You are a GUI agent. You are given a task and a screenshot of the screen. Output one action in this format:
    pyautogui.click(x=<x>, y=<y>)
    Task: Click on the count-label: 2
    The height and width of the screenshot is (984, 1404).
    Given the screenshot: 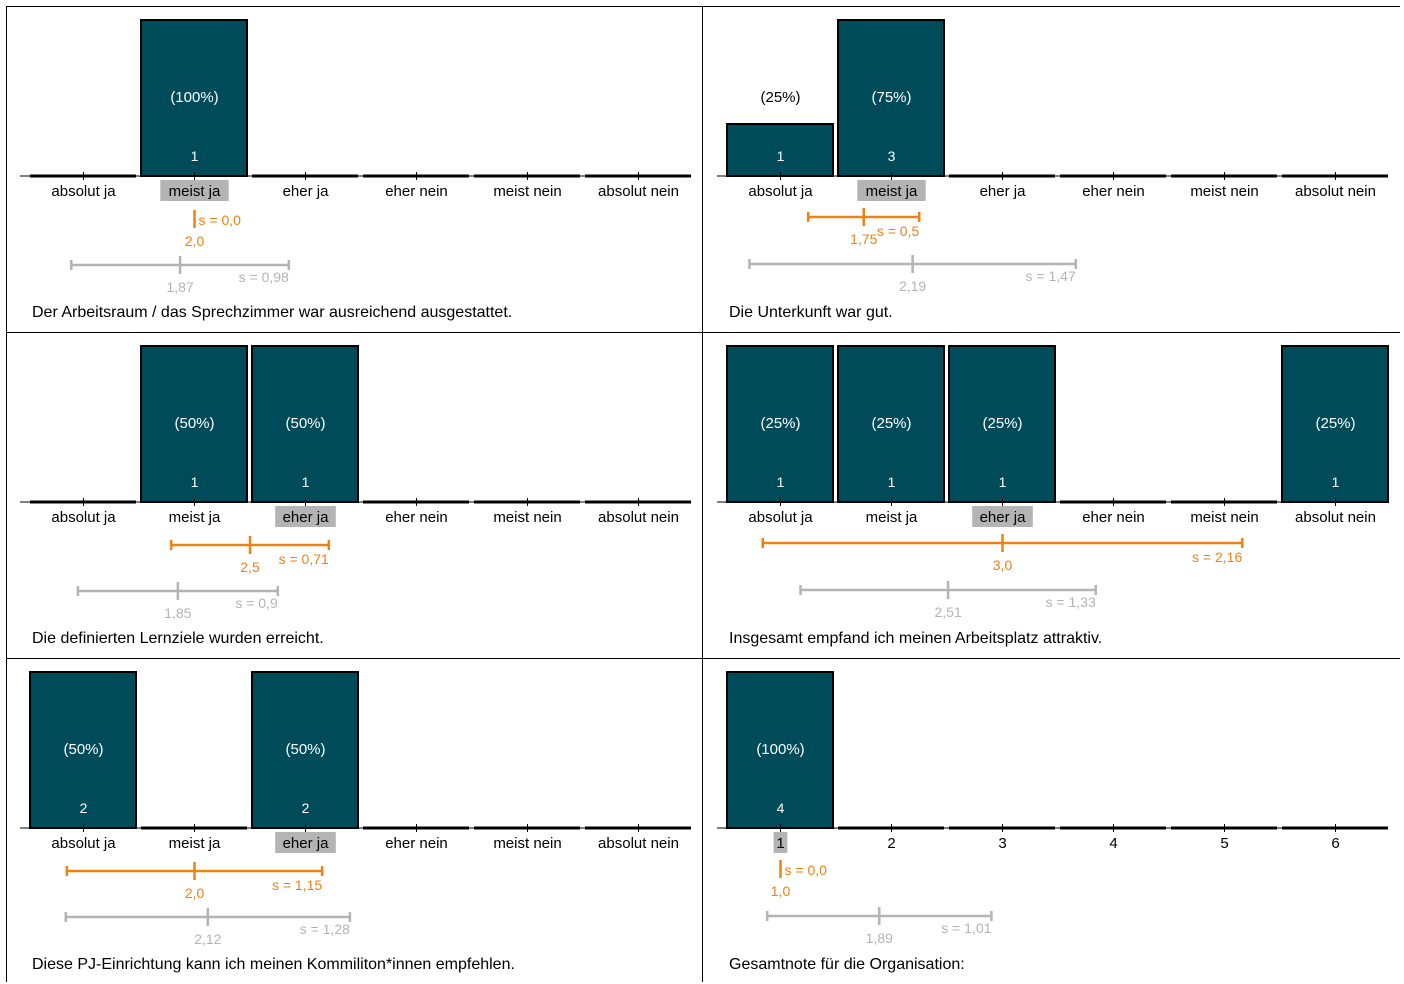 What is the action you would take?
    pyautogui.click(x=306, y=808)
    